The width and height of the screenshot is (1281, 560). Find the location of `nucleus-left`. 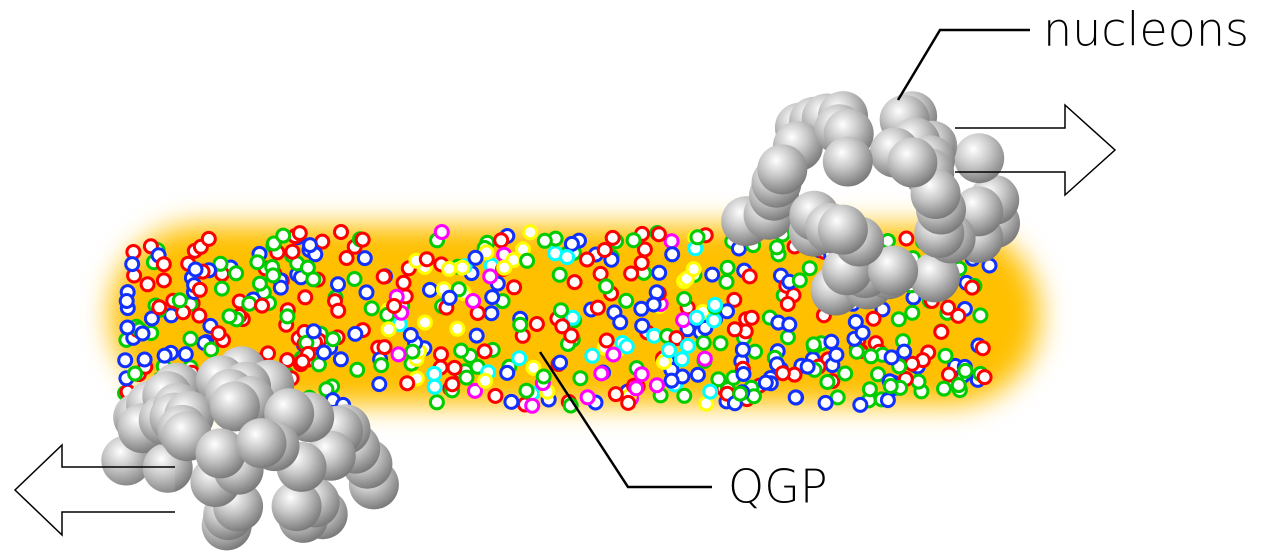

nucleus-left is located at coordinates (250, 448).